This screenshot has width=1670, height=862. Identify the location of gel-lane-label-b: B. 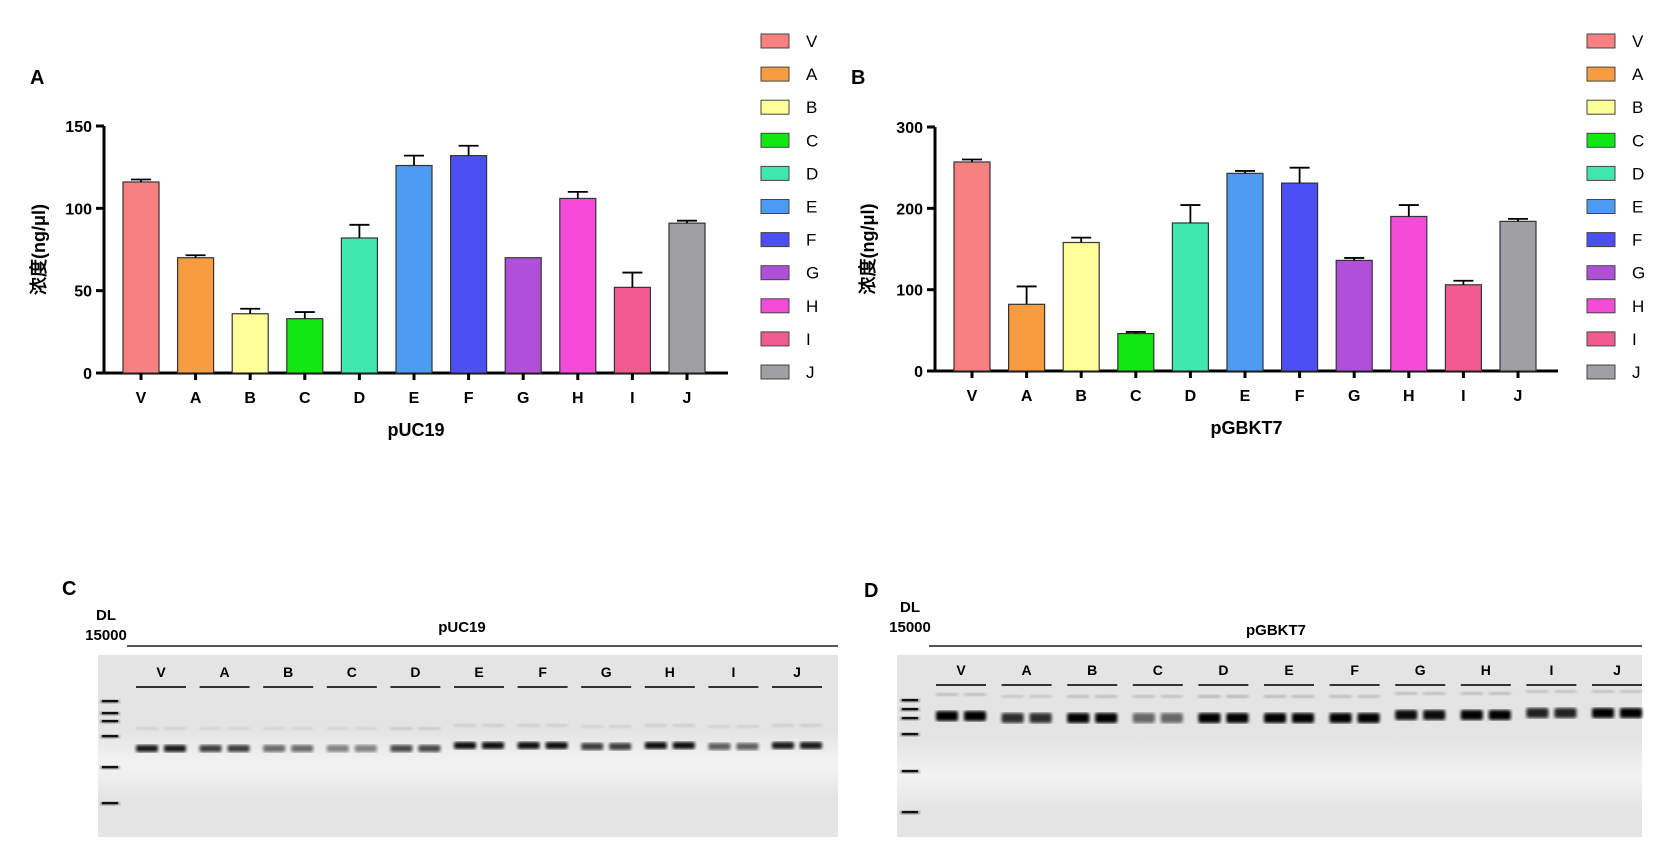
(1092, 670).